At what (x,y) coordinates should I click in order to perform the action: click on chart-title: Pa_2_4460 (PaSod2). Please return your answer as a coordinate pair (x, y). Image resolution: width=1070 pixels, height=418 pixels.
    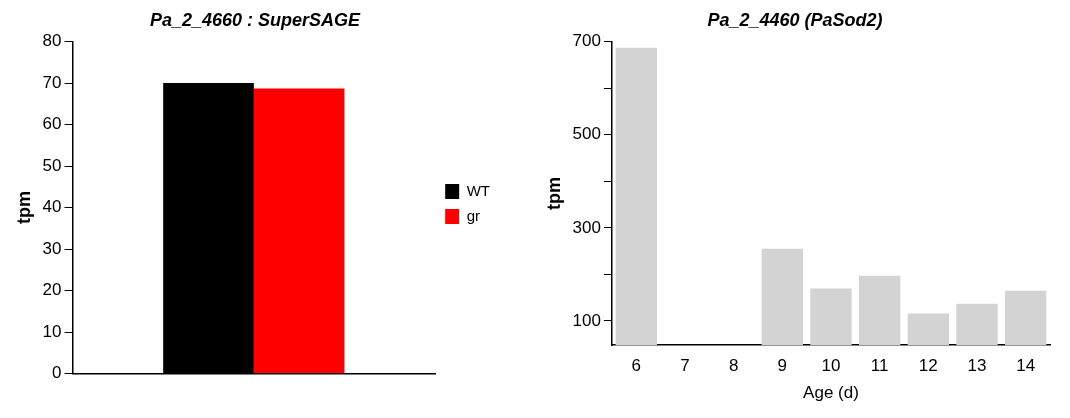
    Looking at the image, I should click on (795, 19).